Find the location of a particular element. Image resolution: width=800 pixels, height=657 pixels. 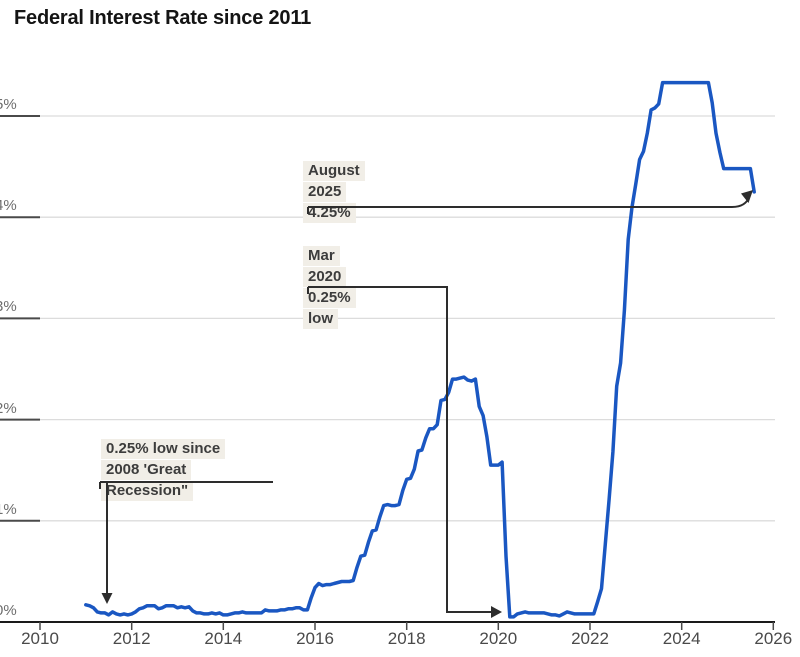

annotation-low-2011-line3: Recession" is located at coordinates (147, 491).